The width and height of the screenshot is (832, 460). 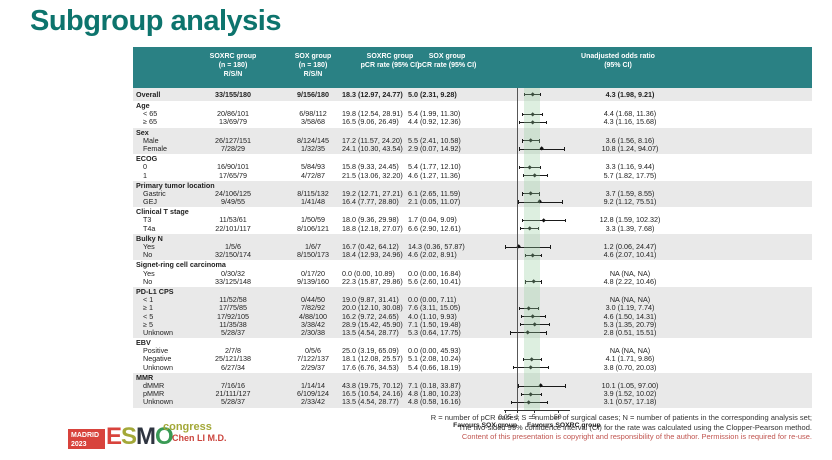 What do you see at coordinates (233, 351) in the screenshot?
I see `soxrc-rsn-cell: 2/7/8` at bounding box center [233, 351].